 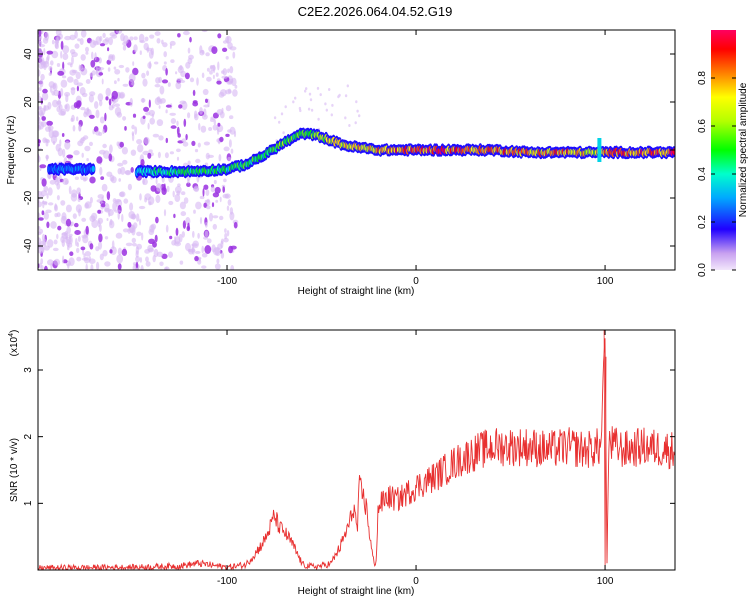 I want to click on colorbar-tick-label: 0.0, so click(x=702, y=270).